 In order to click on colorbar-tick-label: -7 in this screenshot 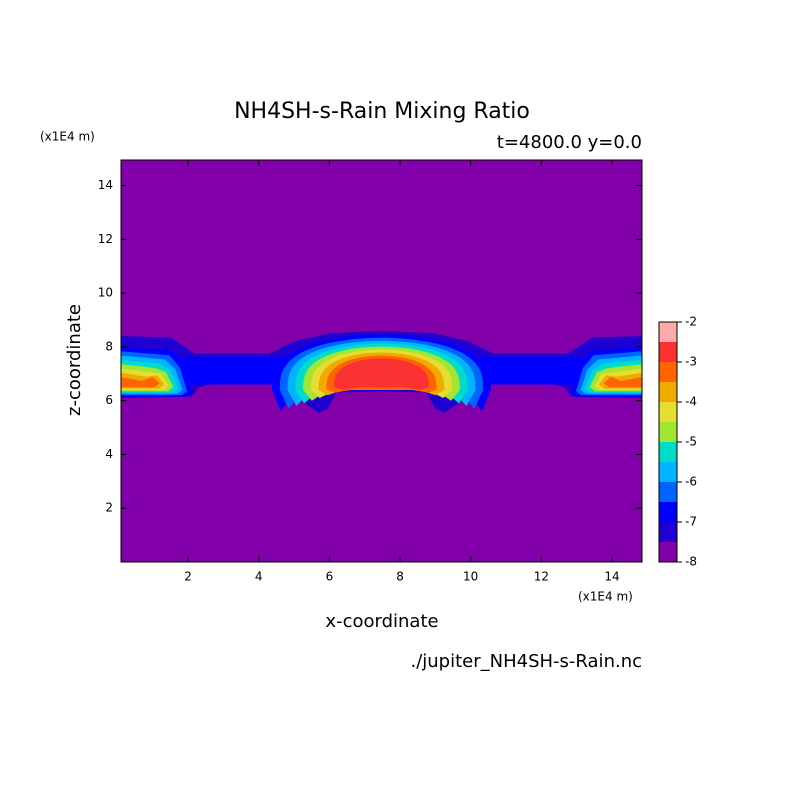, I will do `click(691, 522)`.